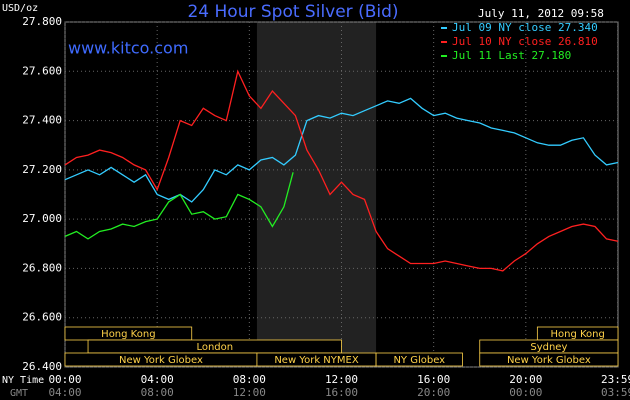 The width and height of the screenshot is (630, 400). What do you see at coordinates (157, 392) in the screenshot?
I see `gmt-tick-label: 08:00` at bounding box center [157, 392].